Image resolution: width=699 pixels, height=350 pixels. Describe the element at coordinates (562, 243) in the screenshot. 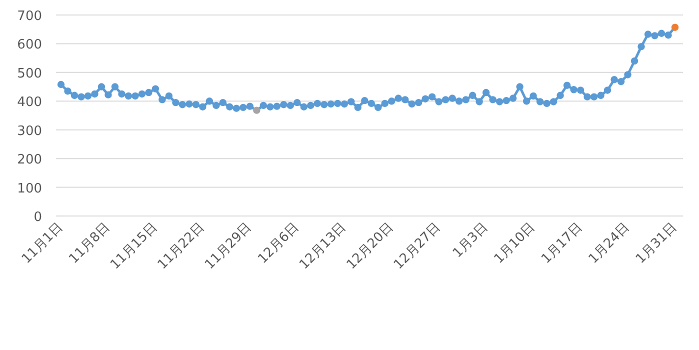

I see `x-tick-label: 1月17日` at that location.